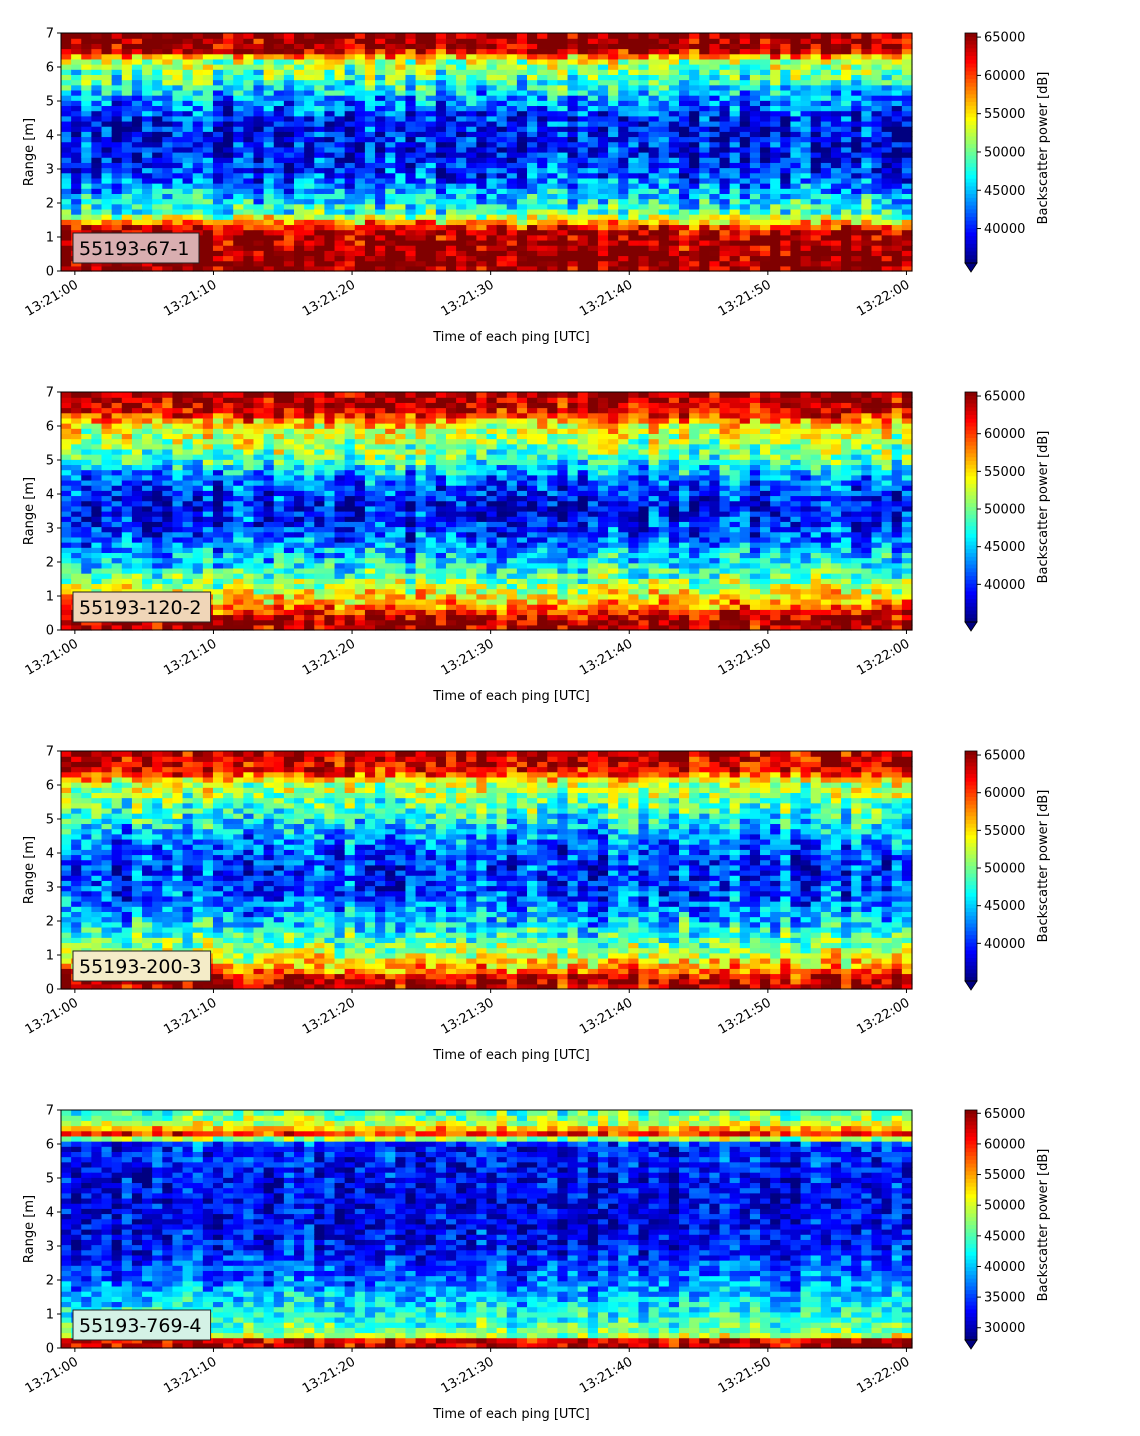  Describe the element at coordinates (971, 54) in the screenshot. I see `colorbar-segment` at that location.